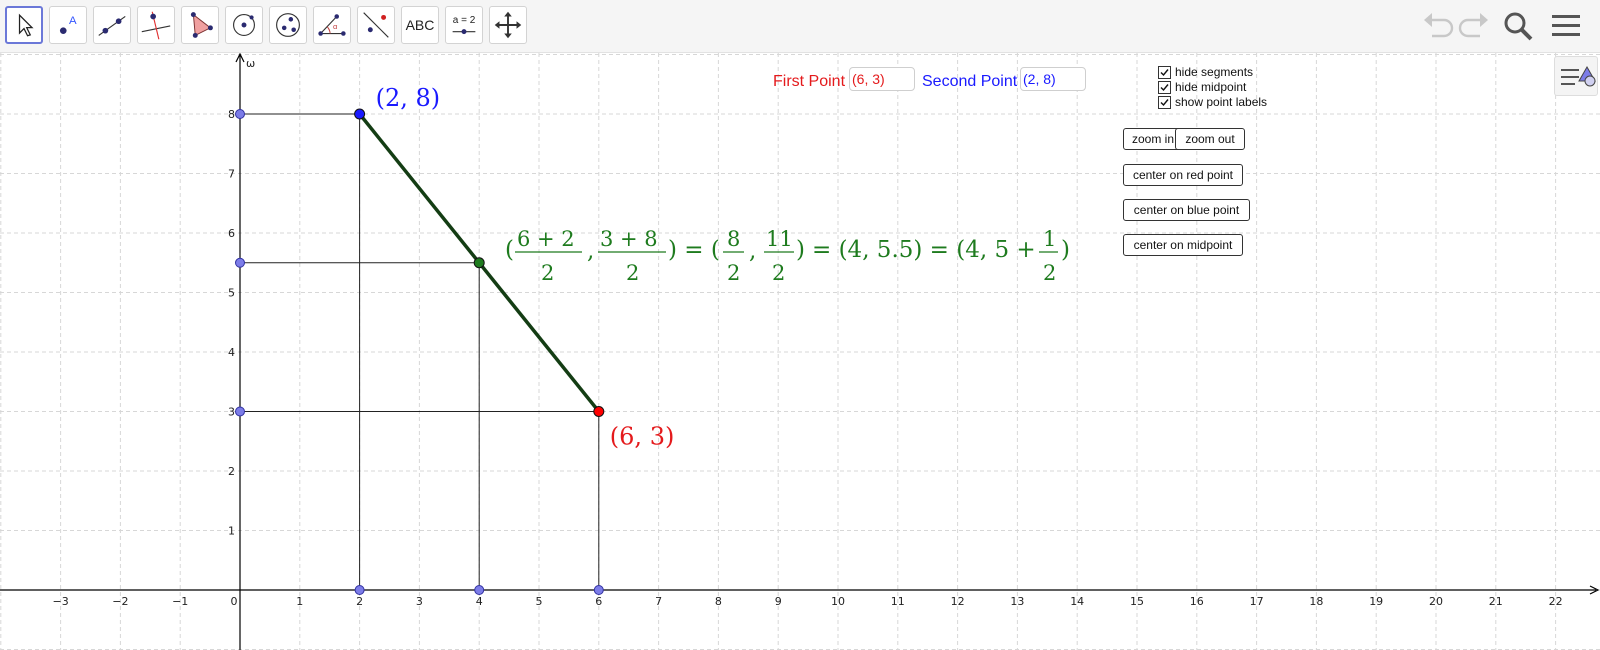 Image resolution: width=1600 pixels, height=650 pixels. I want to click on x-tick-label: 7, so click(658, 601).